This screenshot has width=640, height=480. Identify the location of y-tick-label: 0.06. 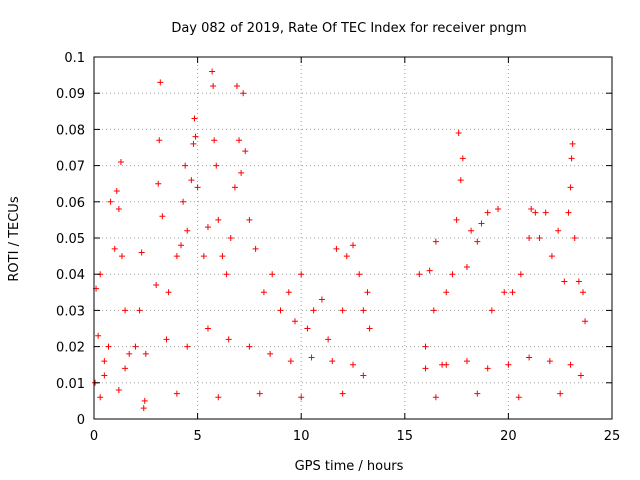
(70, 203).